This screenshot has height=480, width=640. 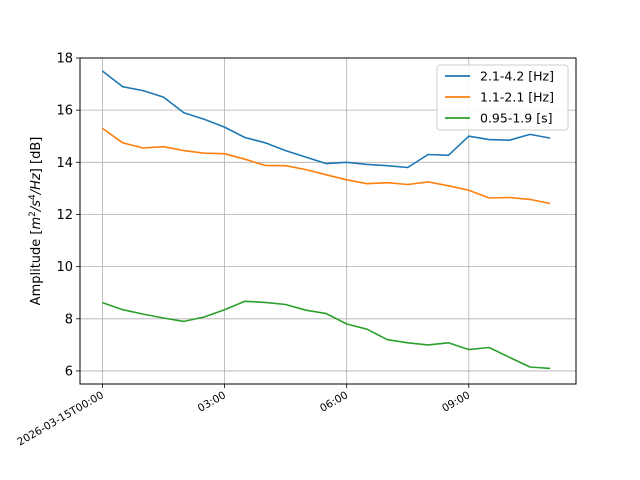 I want to click on y-axis-label-part: s, so click(x=36, y=203).